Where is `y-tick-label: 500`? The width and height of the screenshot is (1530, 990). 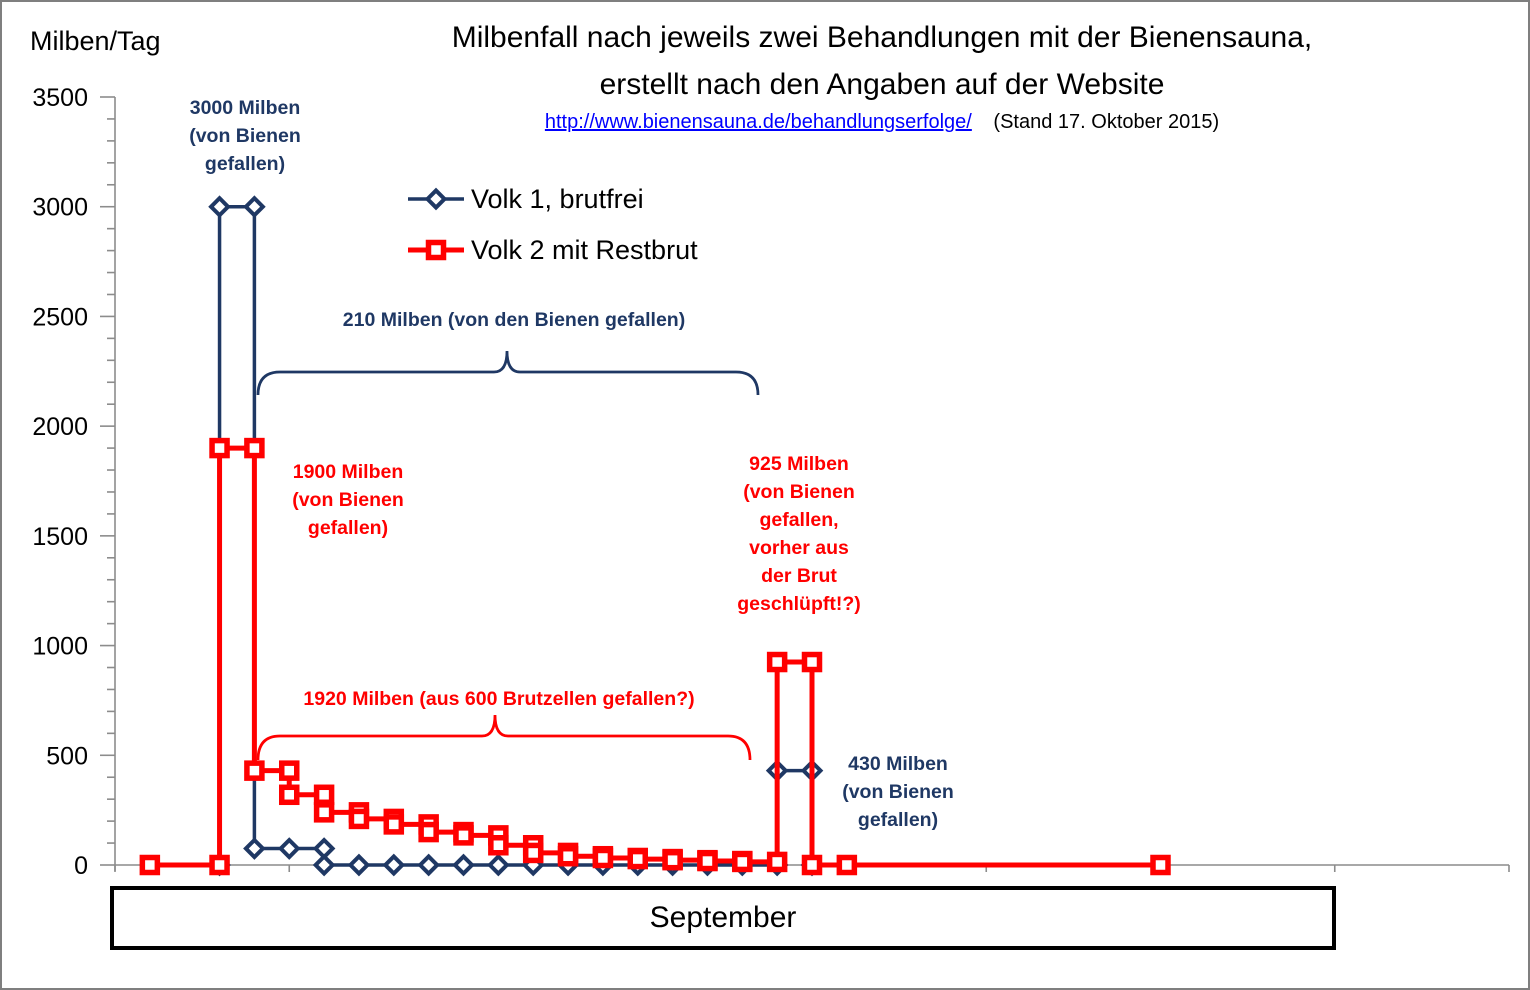
y-tick-label: 500 is located at coordinates (67, 756).